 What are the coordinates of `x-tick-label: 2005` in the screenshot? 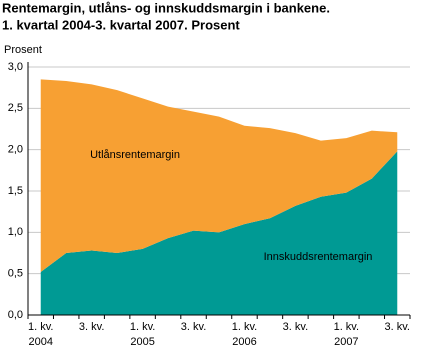 It's located at (142, 342).